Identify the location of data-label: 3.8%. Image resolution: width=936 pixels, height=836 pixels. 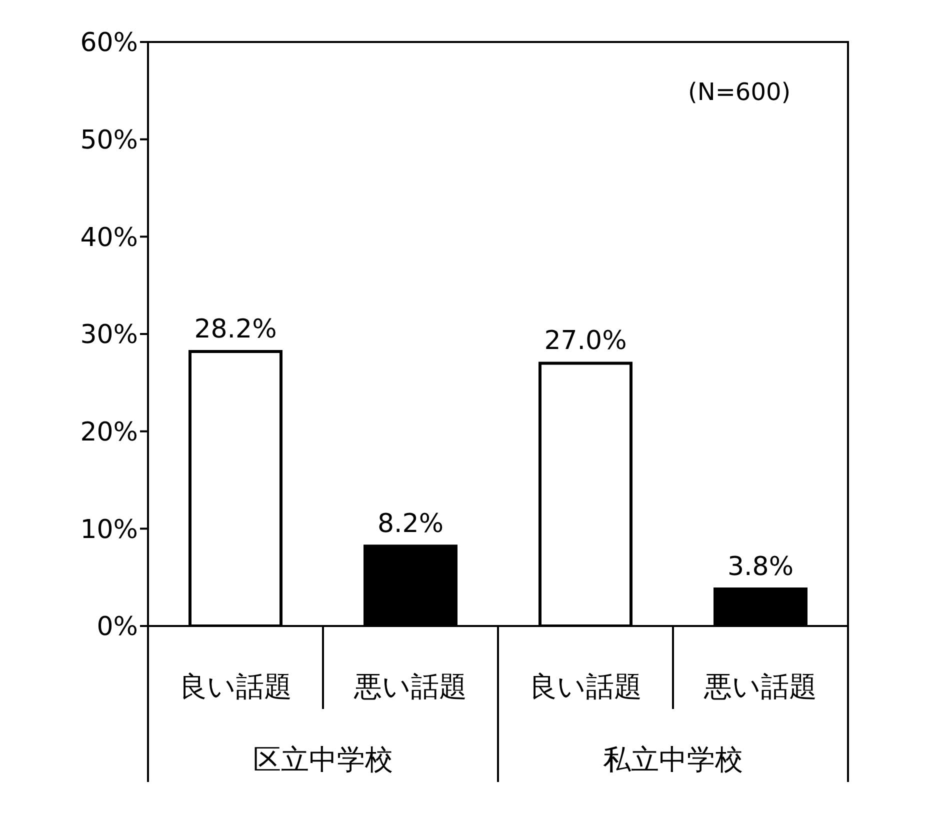
(760, 567).